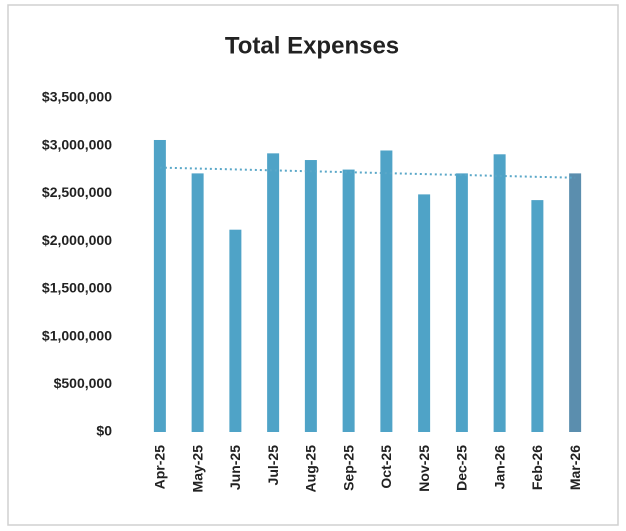 The height and width of the screenshot is (531, 626). I want to click on y-tick-label: $3,000,000, so click(77, 144).